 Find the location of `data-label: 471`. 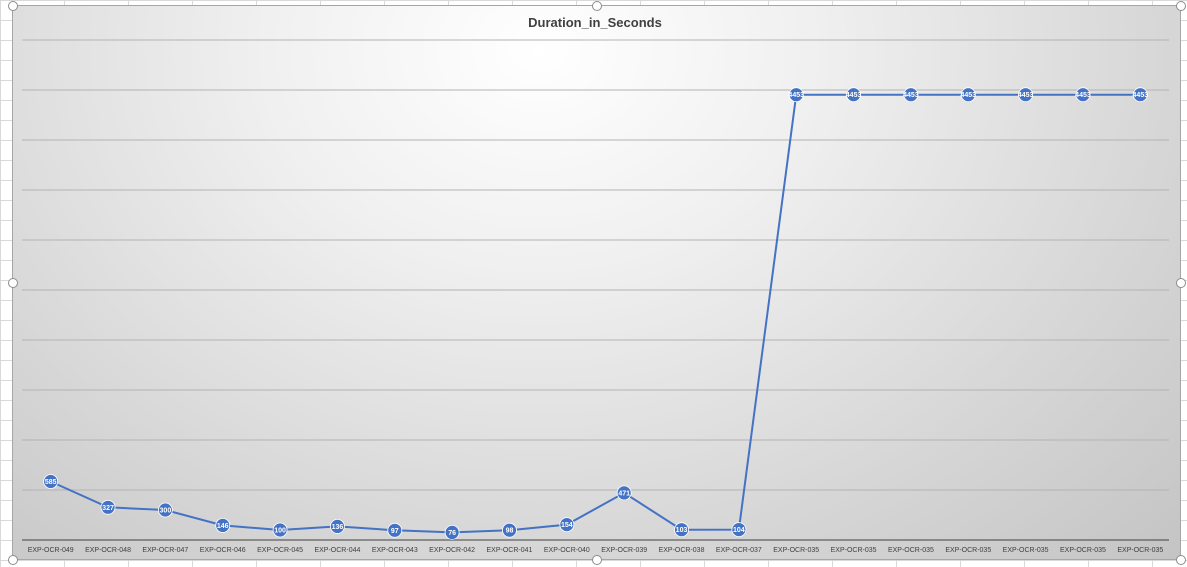

data-label: 471 is located at coordinates (624, 493).